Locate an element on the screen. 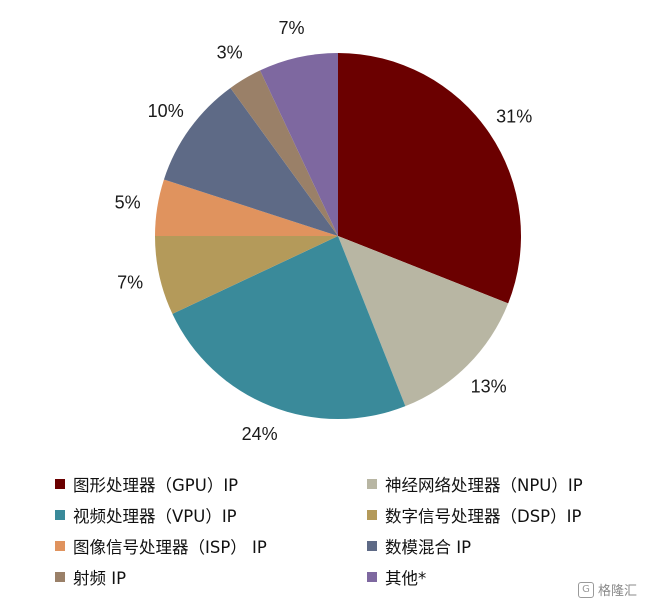 The image size is (650, 609). glh-logo-icon: G is located at coordinates (586, 589).